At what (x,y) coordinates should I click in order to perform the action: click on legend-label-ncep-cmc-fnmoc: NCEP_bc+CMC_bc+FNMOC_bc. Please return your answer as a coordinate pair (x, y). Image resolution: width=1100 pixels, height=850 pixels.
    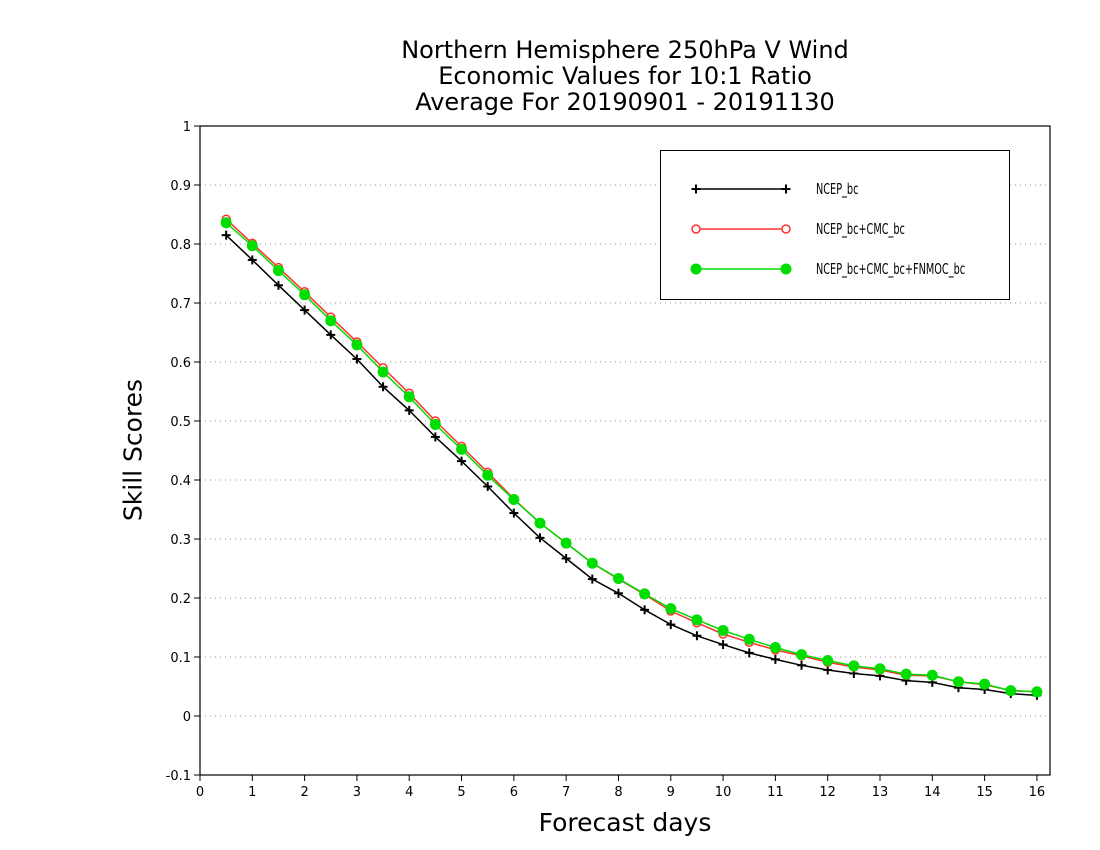
    Looking at the image, I should click on (891, 269).